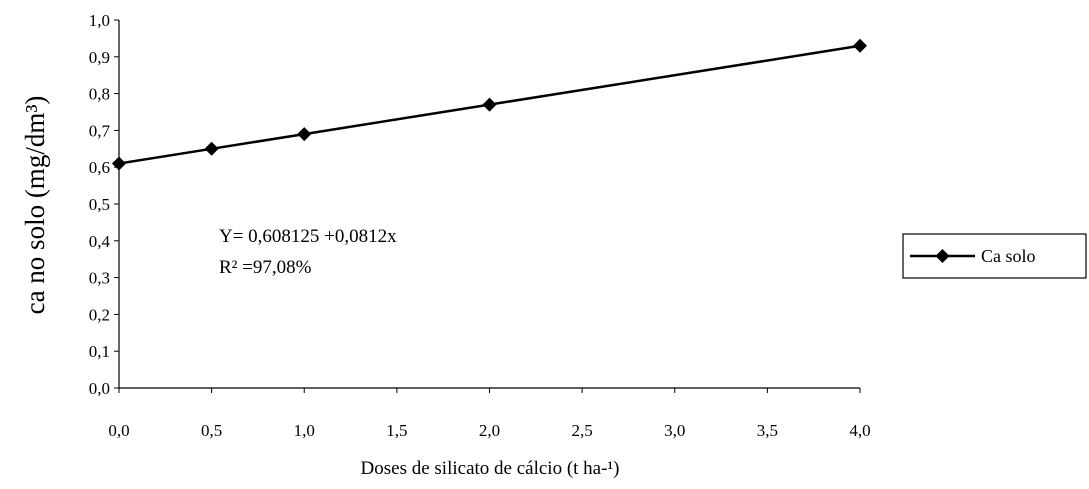 The width and height of the screenshot is (1089, 489). Describe the element at coordinates (100, 130) in the screenshot. I see `y-tick-label: 0,7` at that location.